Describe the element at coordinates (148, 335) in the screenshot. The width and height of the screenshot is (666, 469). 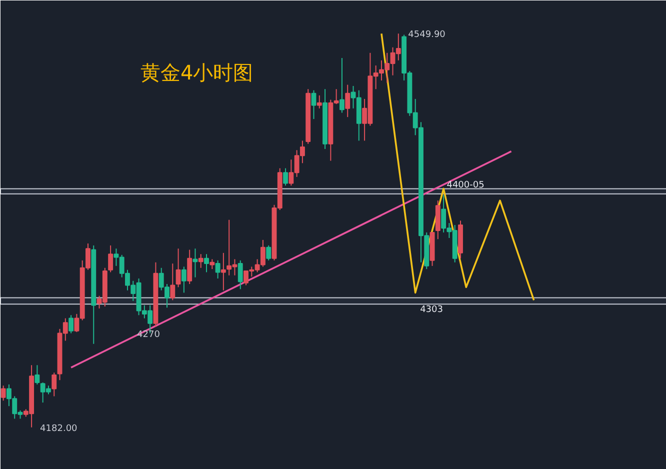
I see `annotation: 4270` at that location.